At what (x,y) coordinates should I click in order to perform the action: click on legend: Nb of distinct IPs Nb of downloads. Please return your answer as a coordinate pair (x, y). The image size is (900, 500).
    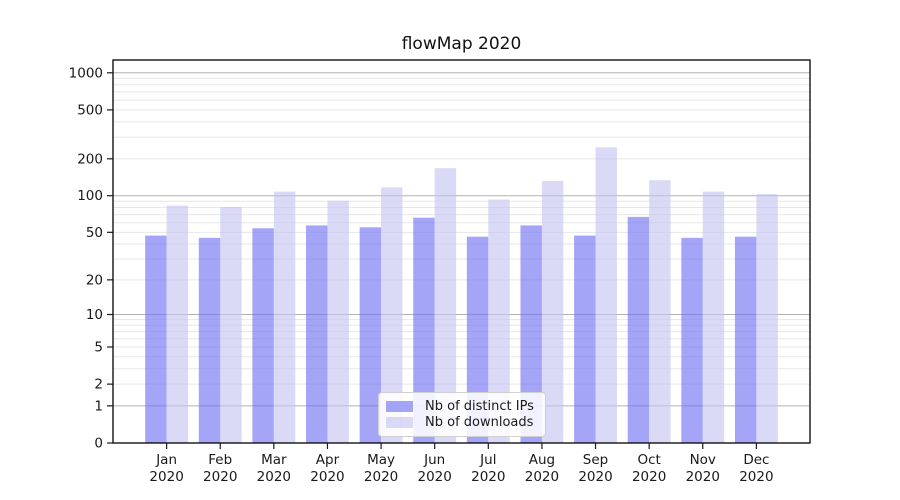
    Looking at the image, I should click on (462, 414).